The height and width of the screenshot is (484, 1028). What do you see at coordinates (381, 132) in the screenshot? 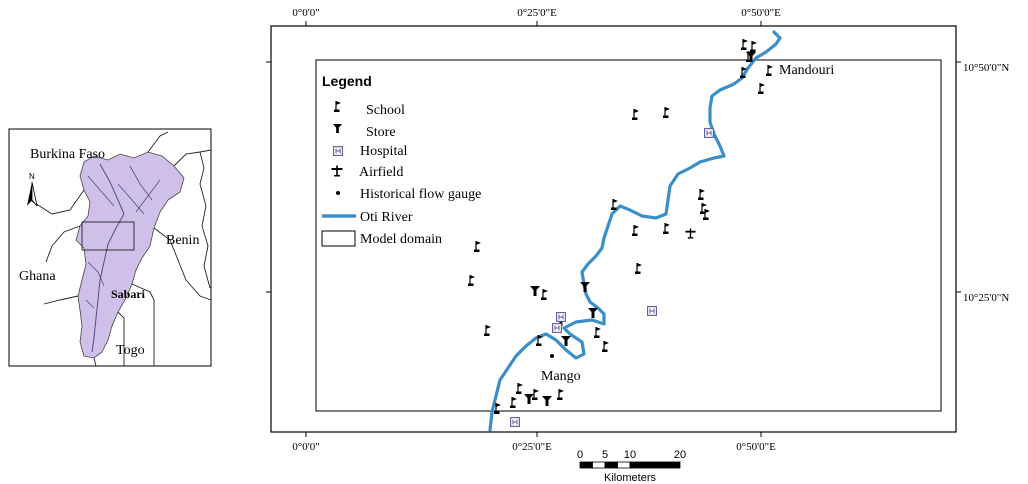
I see `legend-label-store: Store` at bounding box center [381, 132].